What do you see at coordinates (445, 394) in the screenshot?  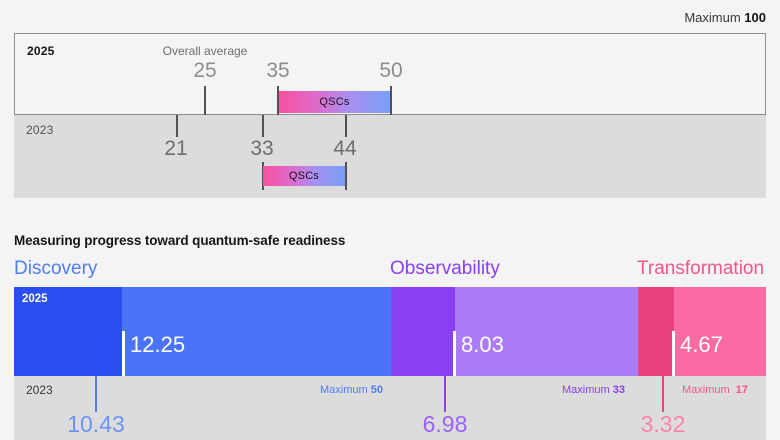 I see `marker-observability-2023` at bounding box center [445, 394].